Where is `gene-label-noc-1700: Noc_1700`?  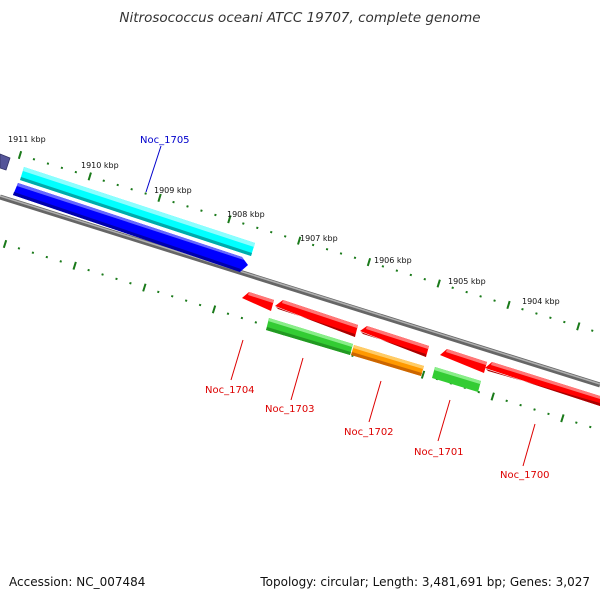 gene-label-noc-1700: Noc_1700 is located at coordinates (525, 475).